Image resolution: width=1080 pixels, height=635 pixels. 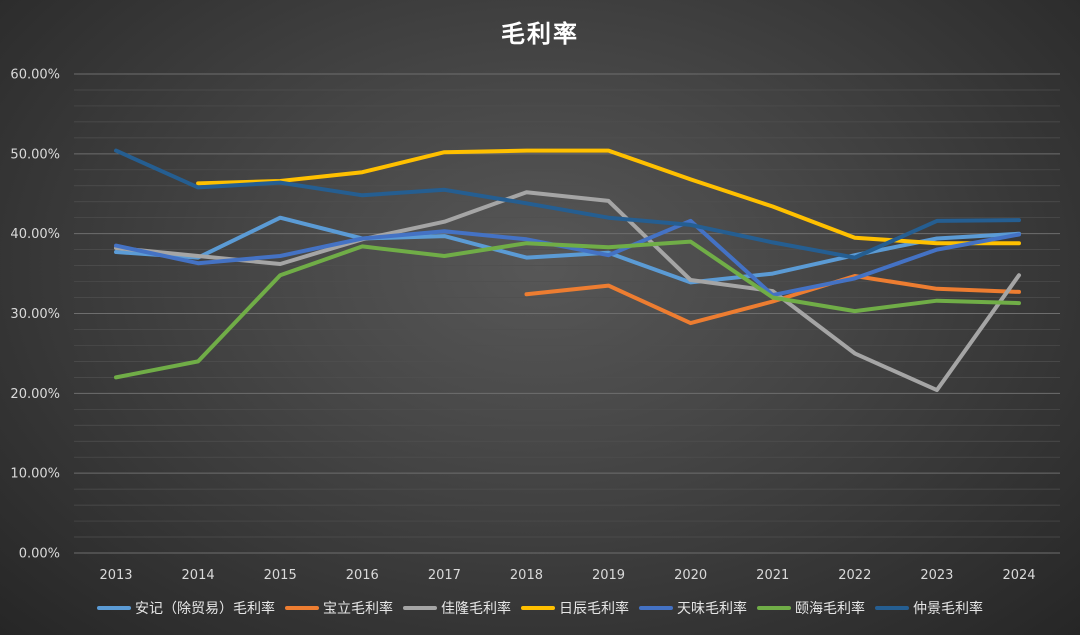 What do you see at coordinates (540, 34) in the screenshot?
I see `chart-title: 毛利率` at bounding box center [540, 34].